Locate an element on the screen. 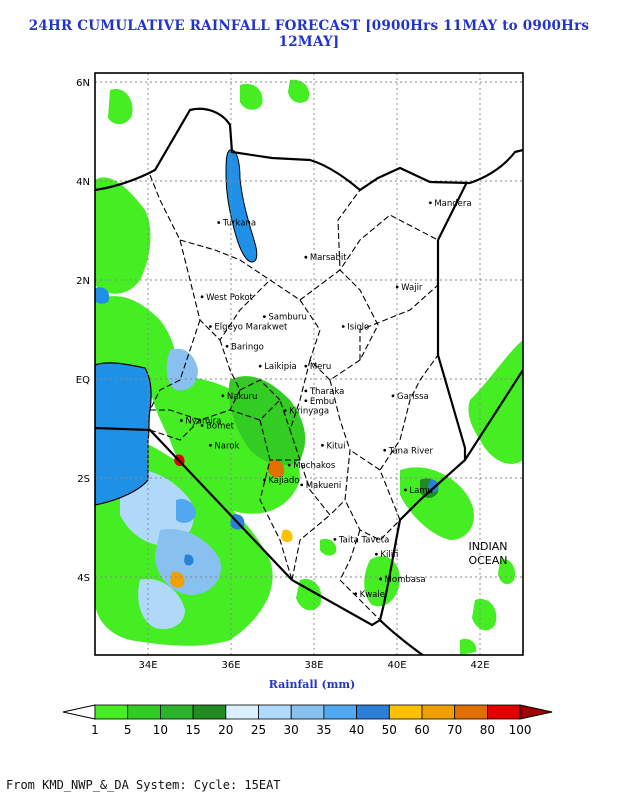 The image size is (618, 800). colorbar-tick-label: 10 is located at coordinates (160, 730).